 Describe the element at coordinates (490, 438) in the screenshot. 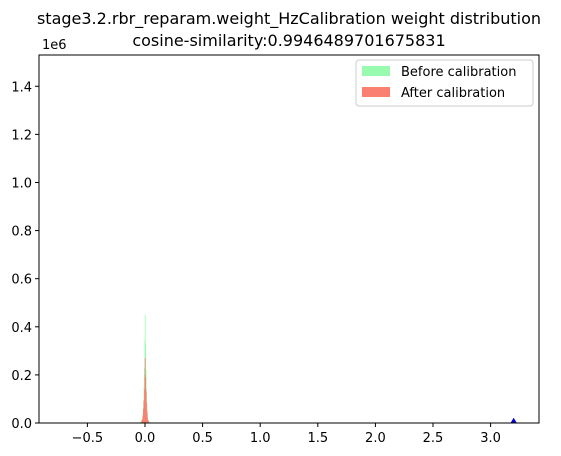

I see `x-tick-label: 3.0` at that location.